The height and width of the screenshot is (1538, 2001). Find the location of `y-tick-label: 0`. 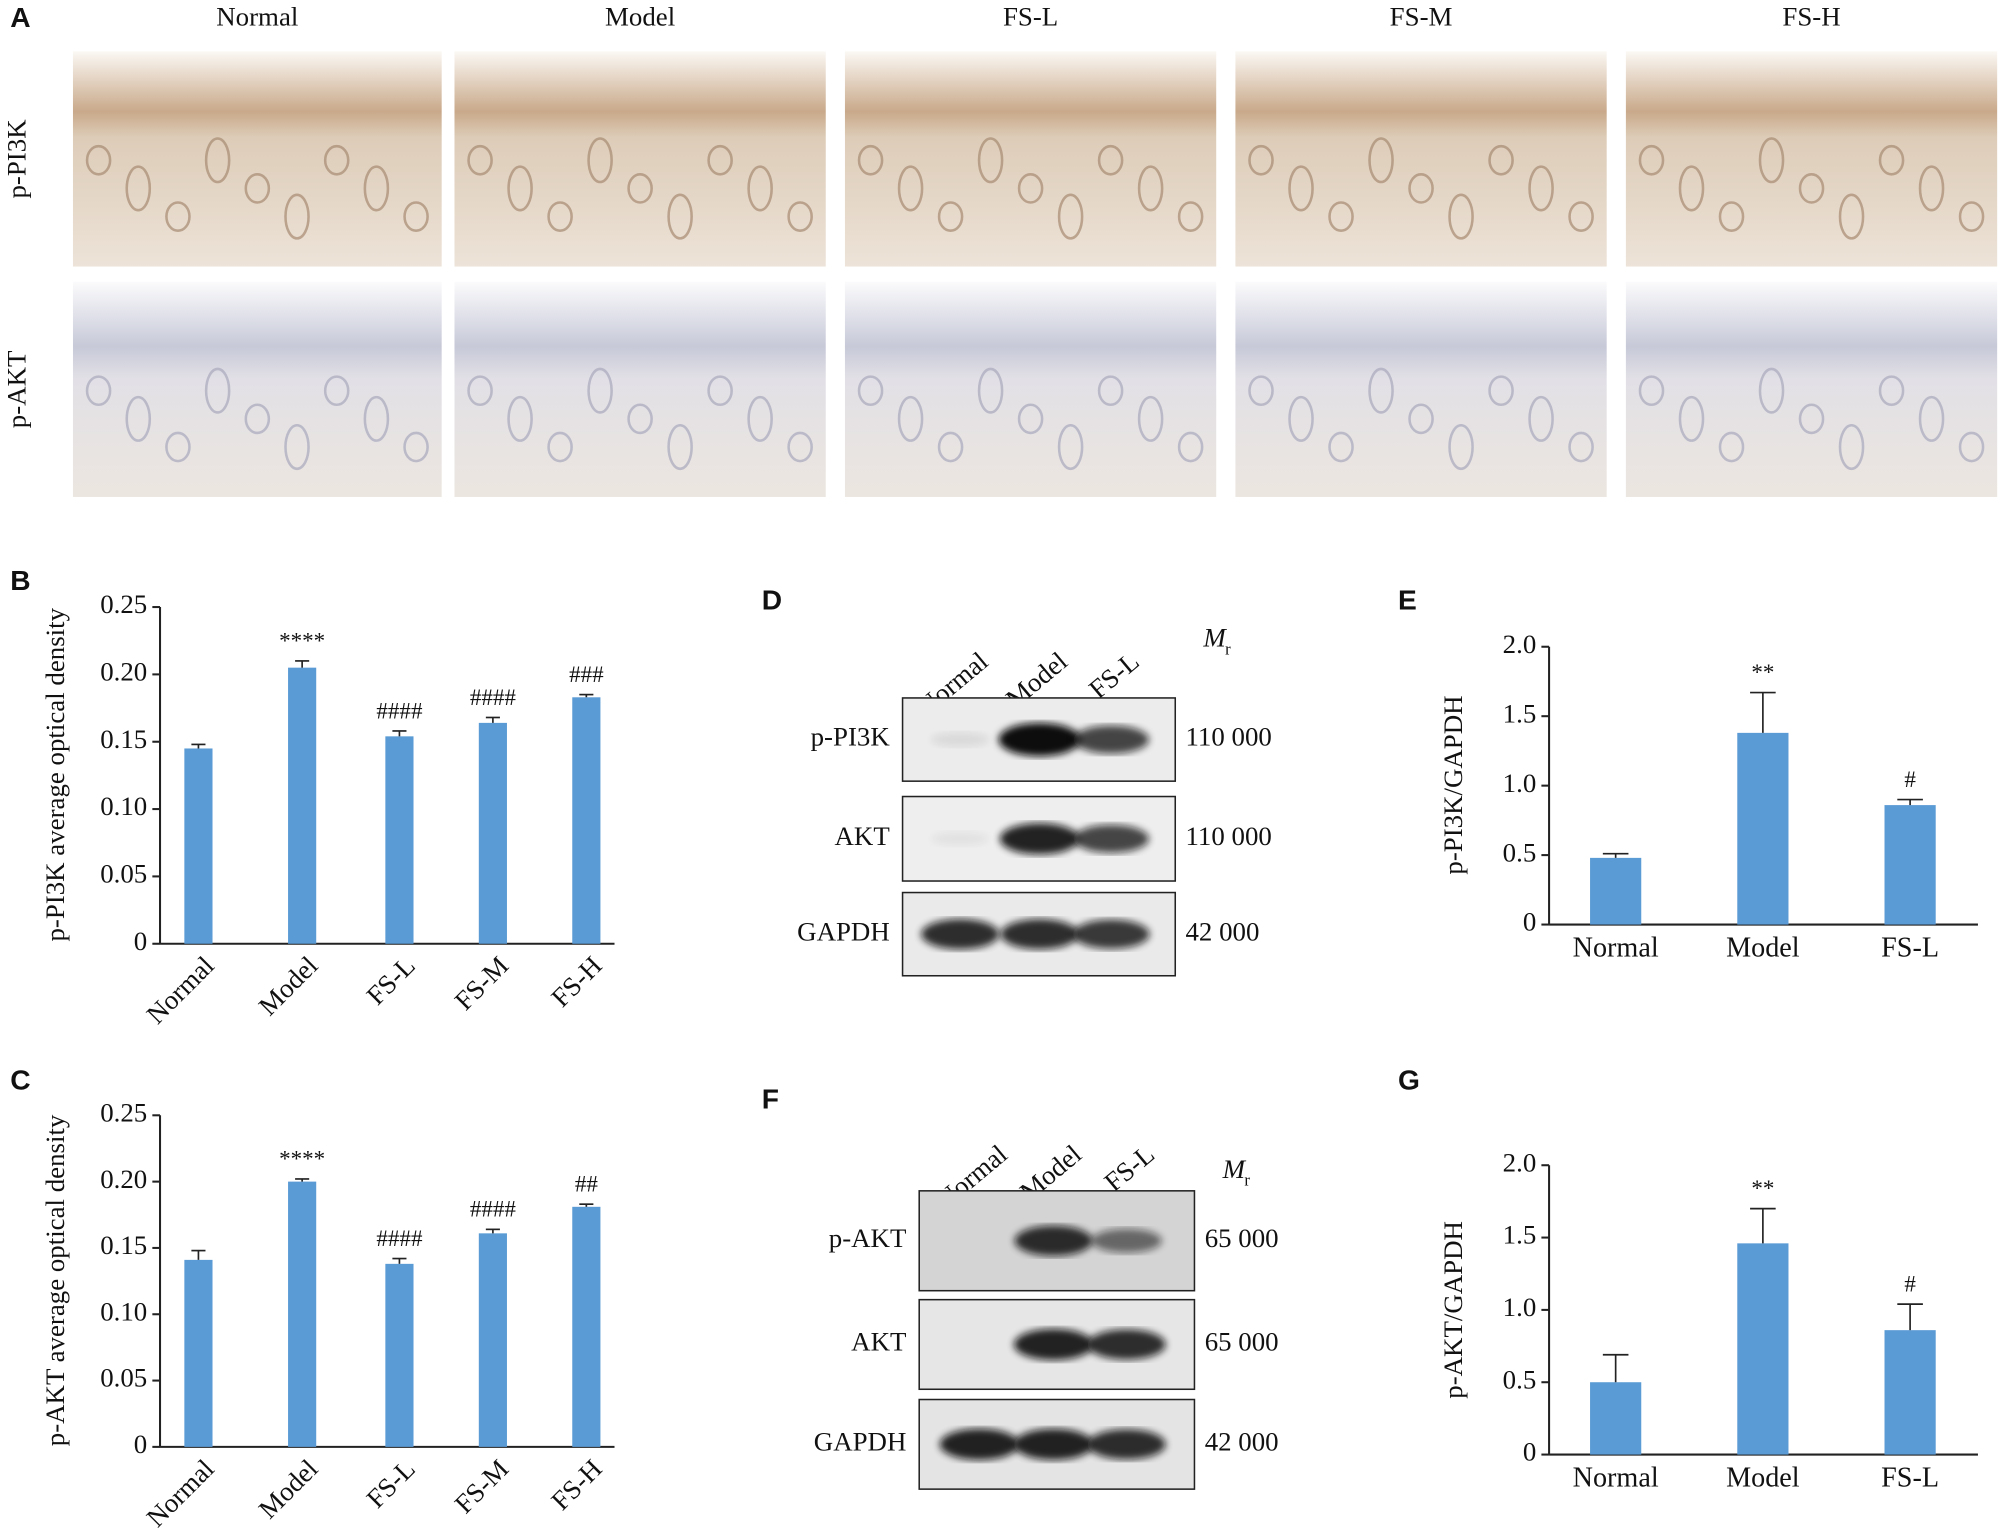

y-tick-label: 0 is located at coordinates (1529, 1452).